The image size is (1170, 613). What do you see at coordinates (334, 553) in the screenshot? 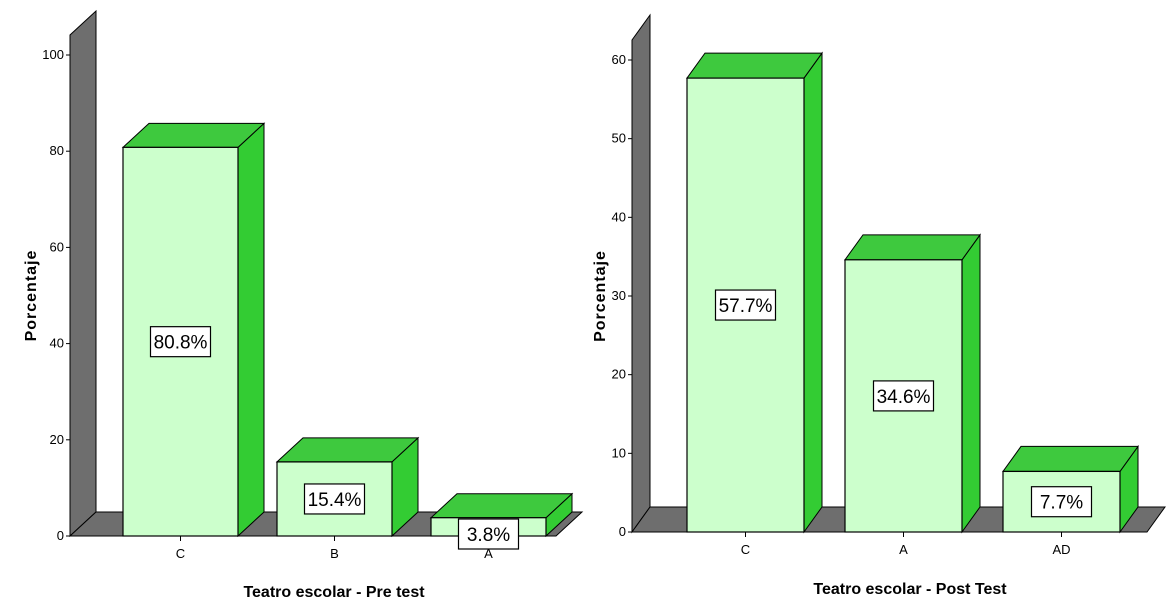
I see `x-tick-label: B` at bounding box center [334, 553].